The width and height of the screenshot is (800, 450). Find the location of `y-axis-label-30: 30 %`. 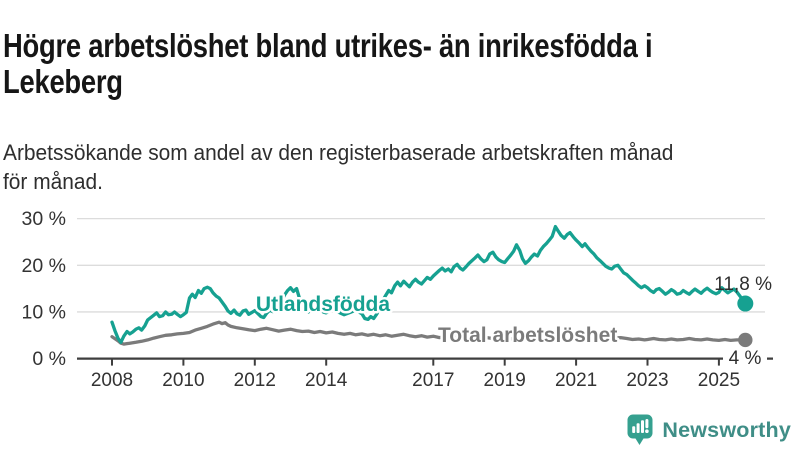

y-axis-label-30: 30 % is located at coordinates (44, 219).